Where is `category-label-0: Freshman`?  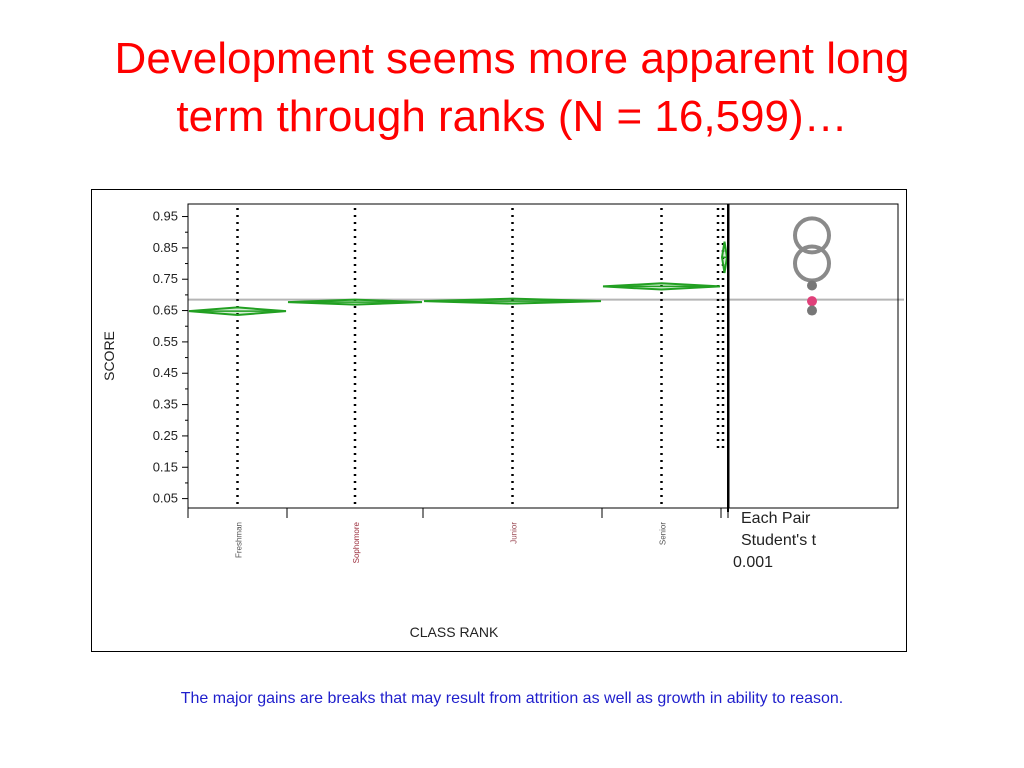
category-label-0: Freshman is located at coordinates (239, 540).